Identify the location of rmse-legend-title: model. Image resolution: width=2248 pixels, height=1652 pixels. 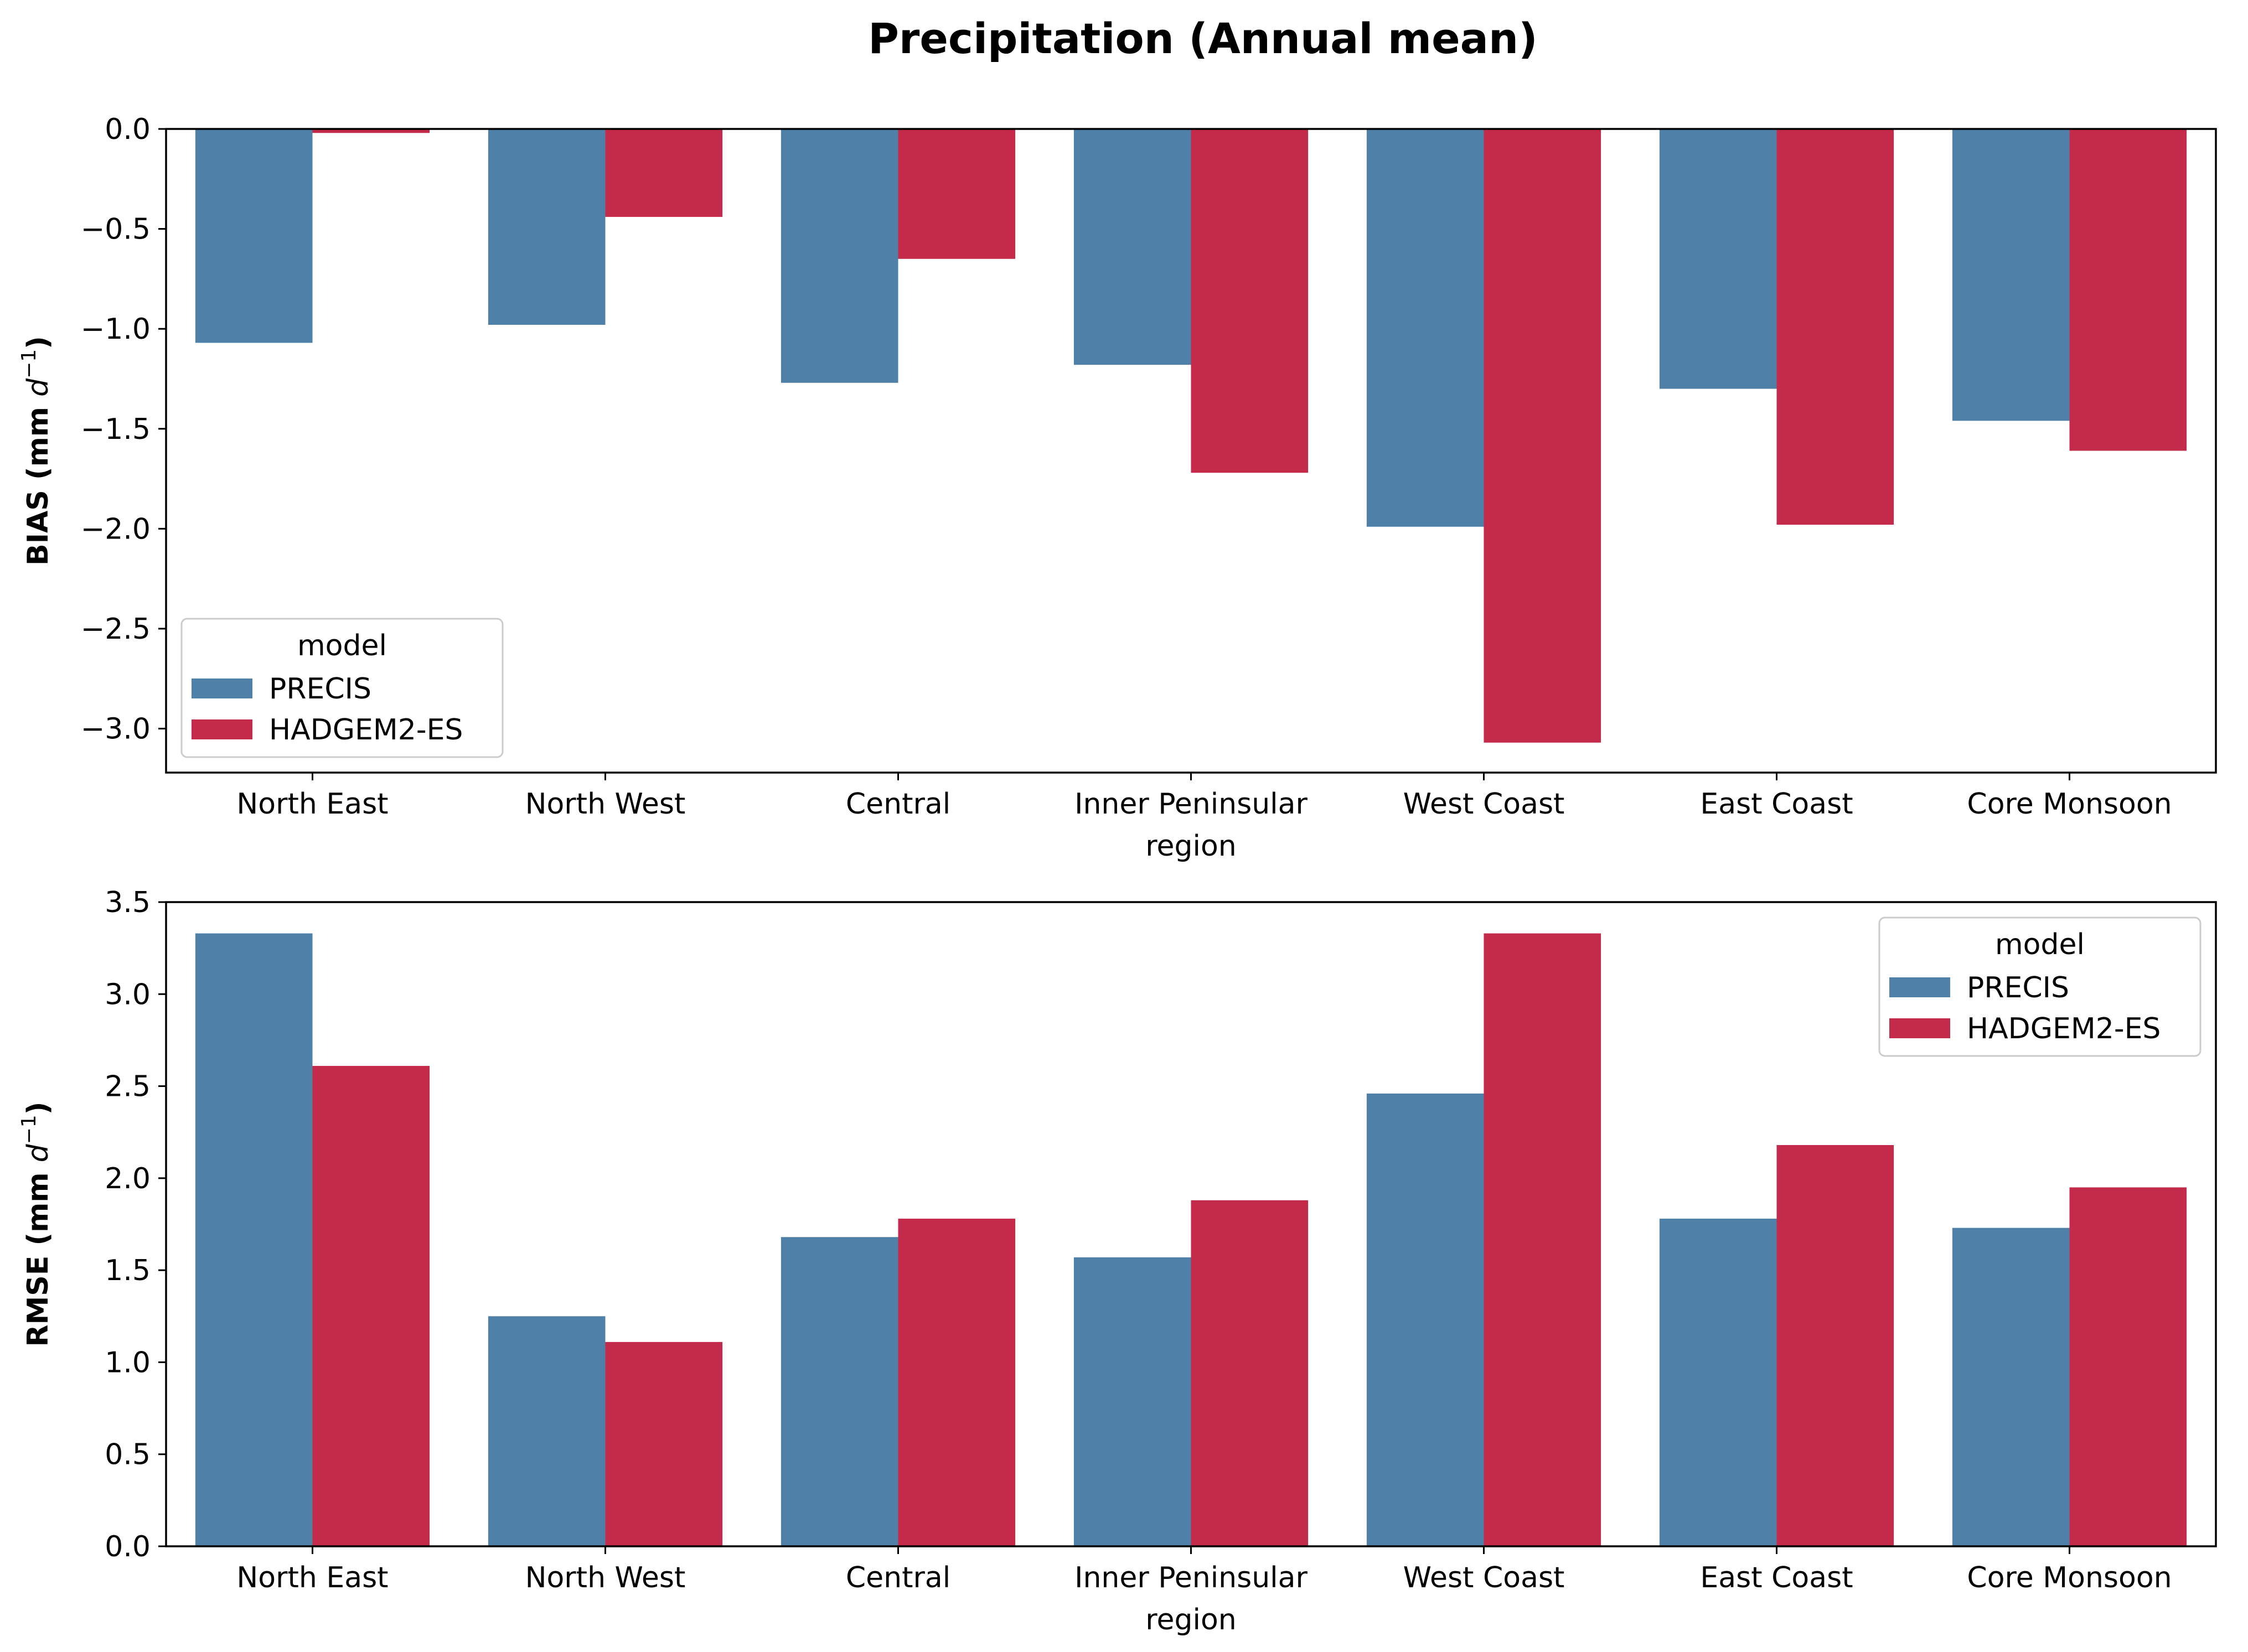
(2040, 944).